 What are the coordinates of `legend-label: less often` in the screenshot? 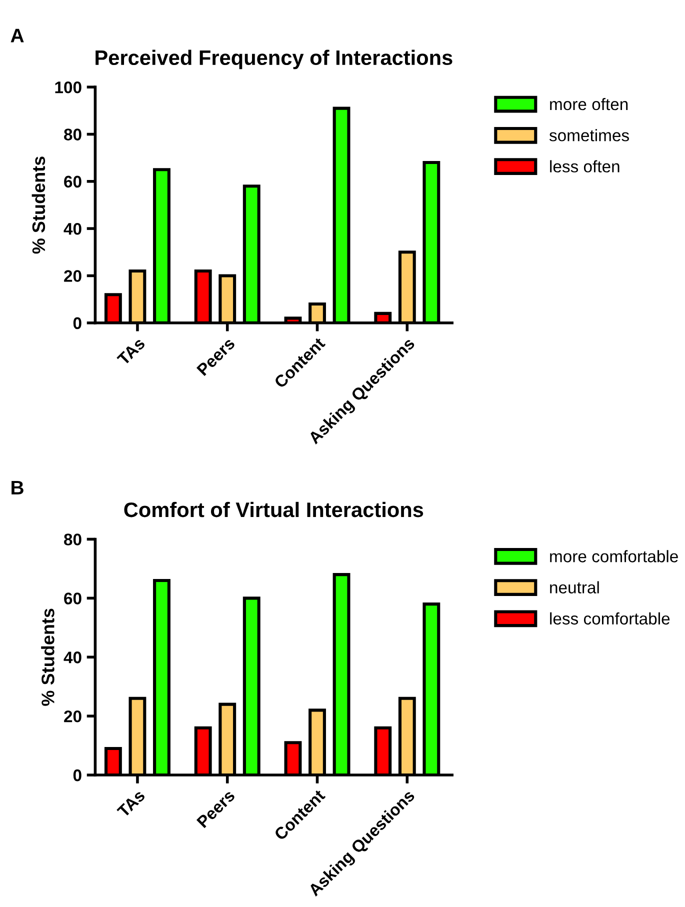 It's located at (585, 166).